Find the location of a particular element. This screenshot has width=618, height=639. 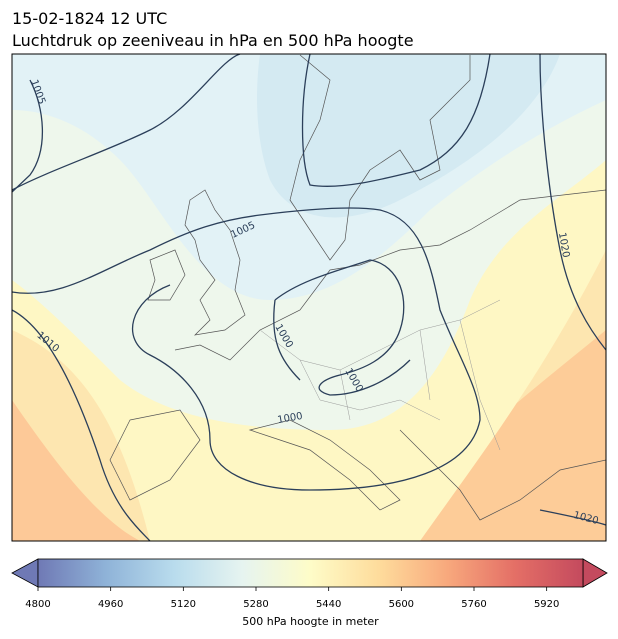

isobar-label: 1020 is located at coordinates (563, 245).